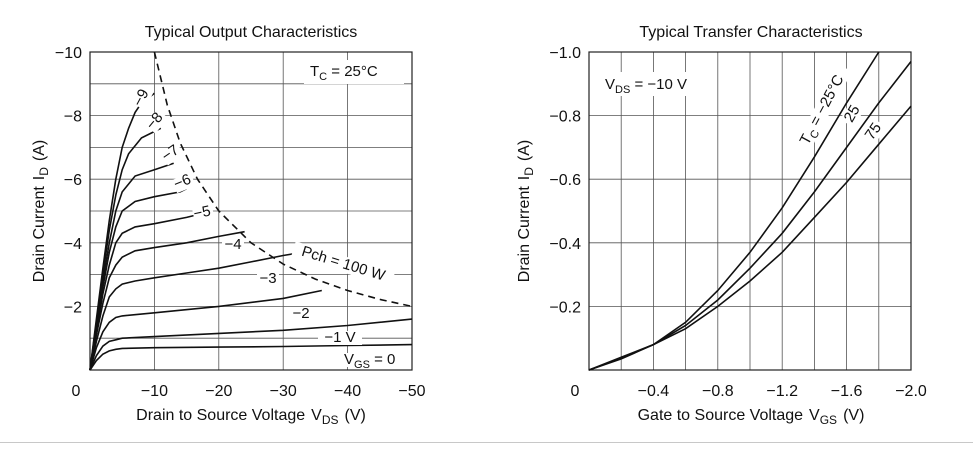 This screenshot has height=470, width=973. What do you see at coordinates (751, 417) in the screenshot?
I see `right-x-axis-label: Gate to Source Voltage VGS (V)` at bounding box center [751, 417].